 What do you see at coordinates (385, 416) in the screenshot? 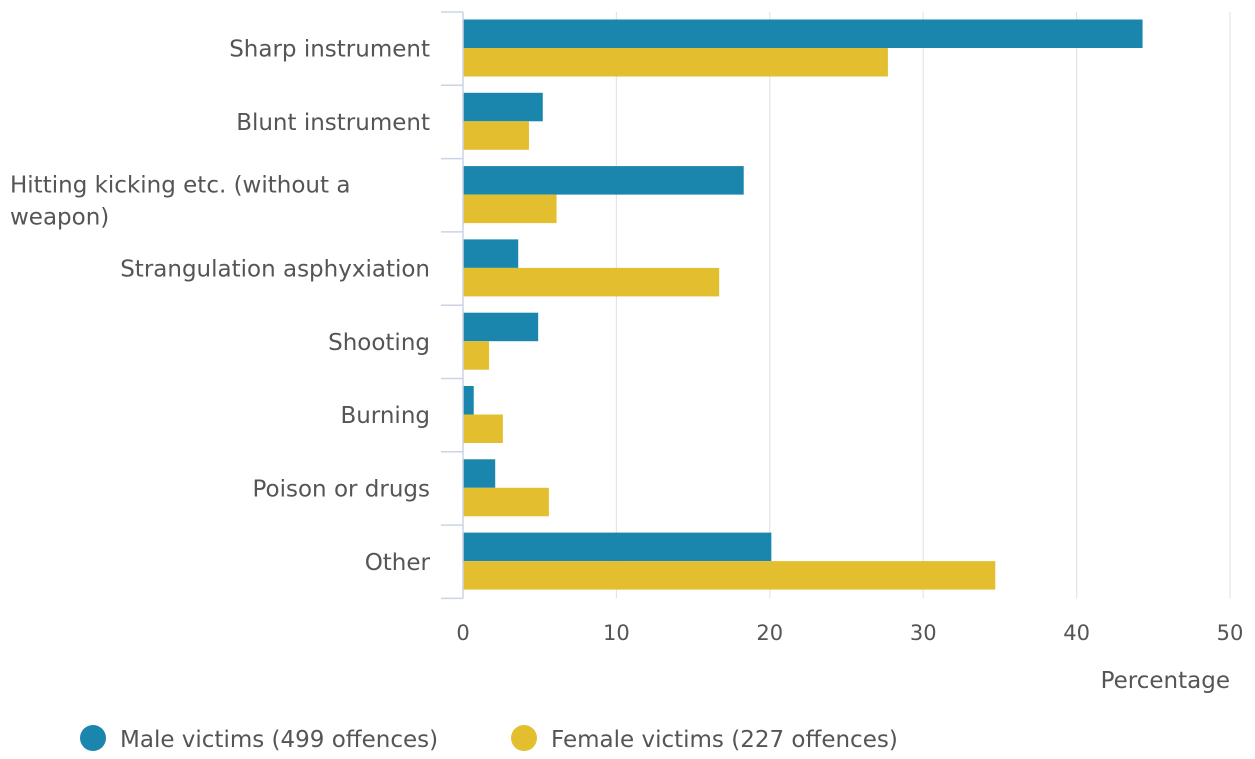
I see `category-label: Burning` at bounding box center [385, 416].